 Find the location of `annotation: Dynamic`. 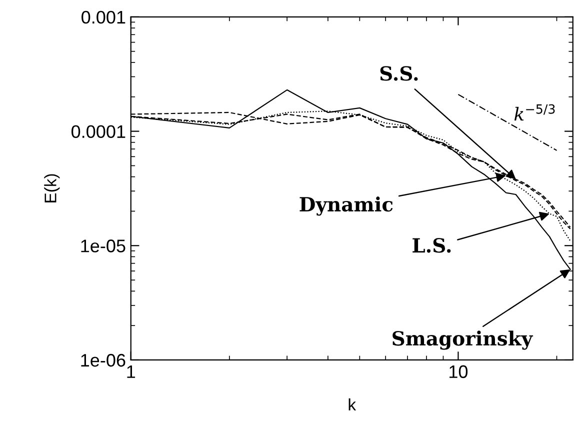

annotation: Dynamic is located at coordinates (346, 206).